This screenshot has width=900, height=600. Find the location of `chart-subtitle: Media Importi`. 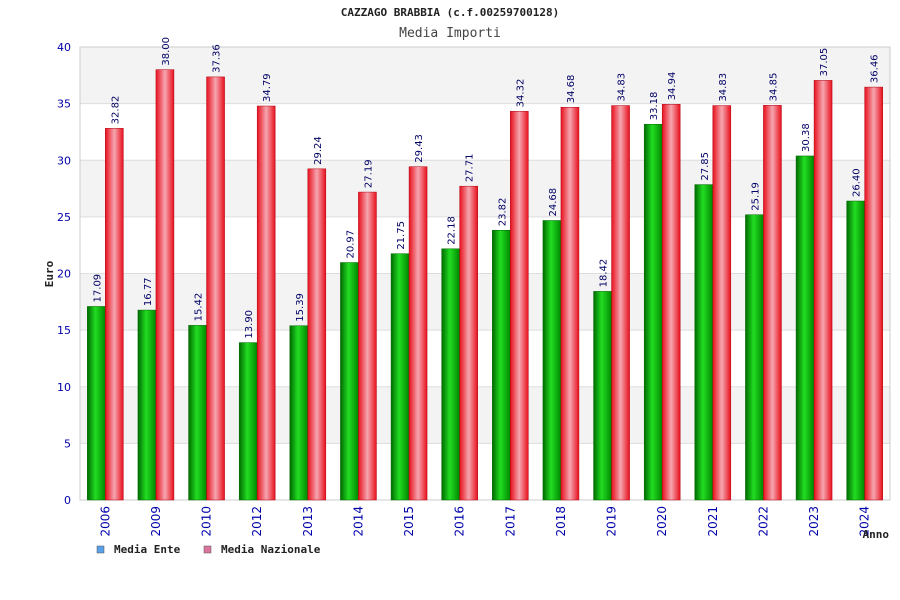

chart-subtitle: Media Importi is located at coordinates (450, 33).